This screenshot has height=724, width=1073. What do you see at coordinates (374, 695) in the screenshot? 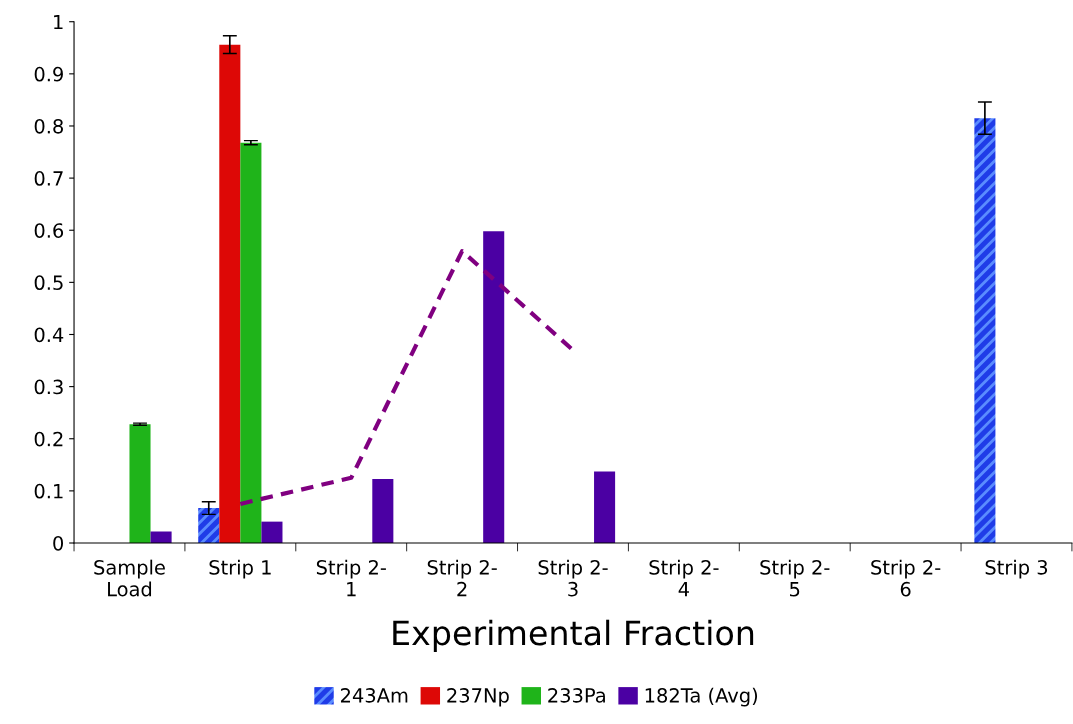
I see `legend-label: 243Am` at bounding box center [374, 695].